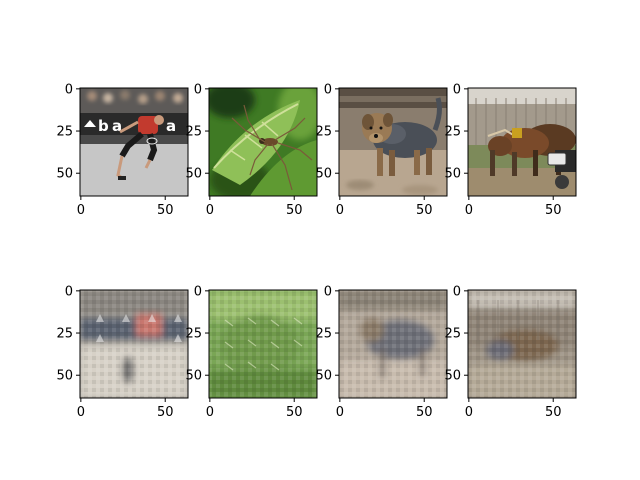 The height and width of the screenshot is (480, 640). I want to click on panel-recon-oxen, so click(522, 344).